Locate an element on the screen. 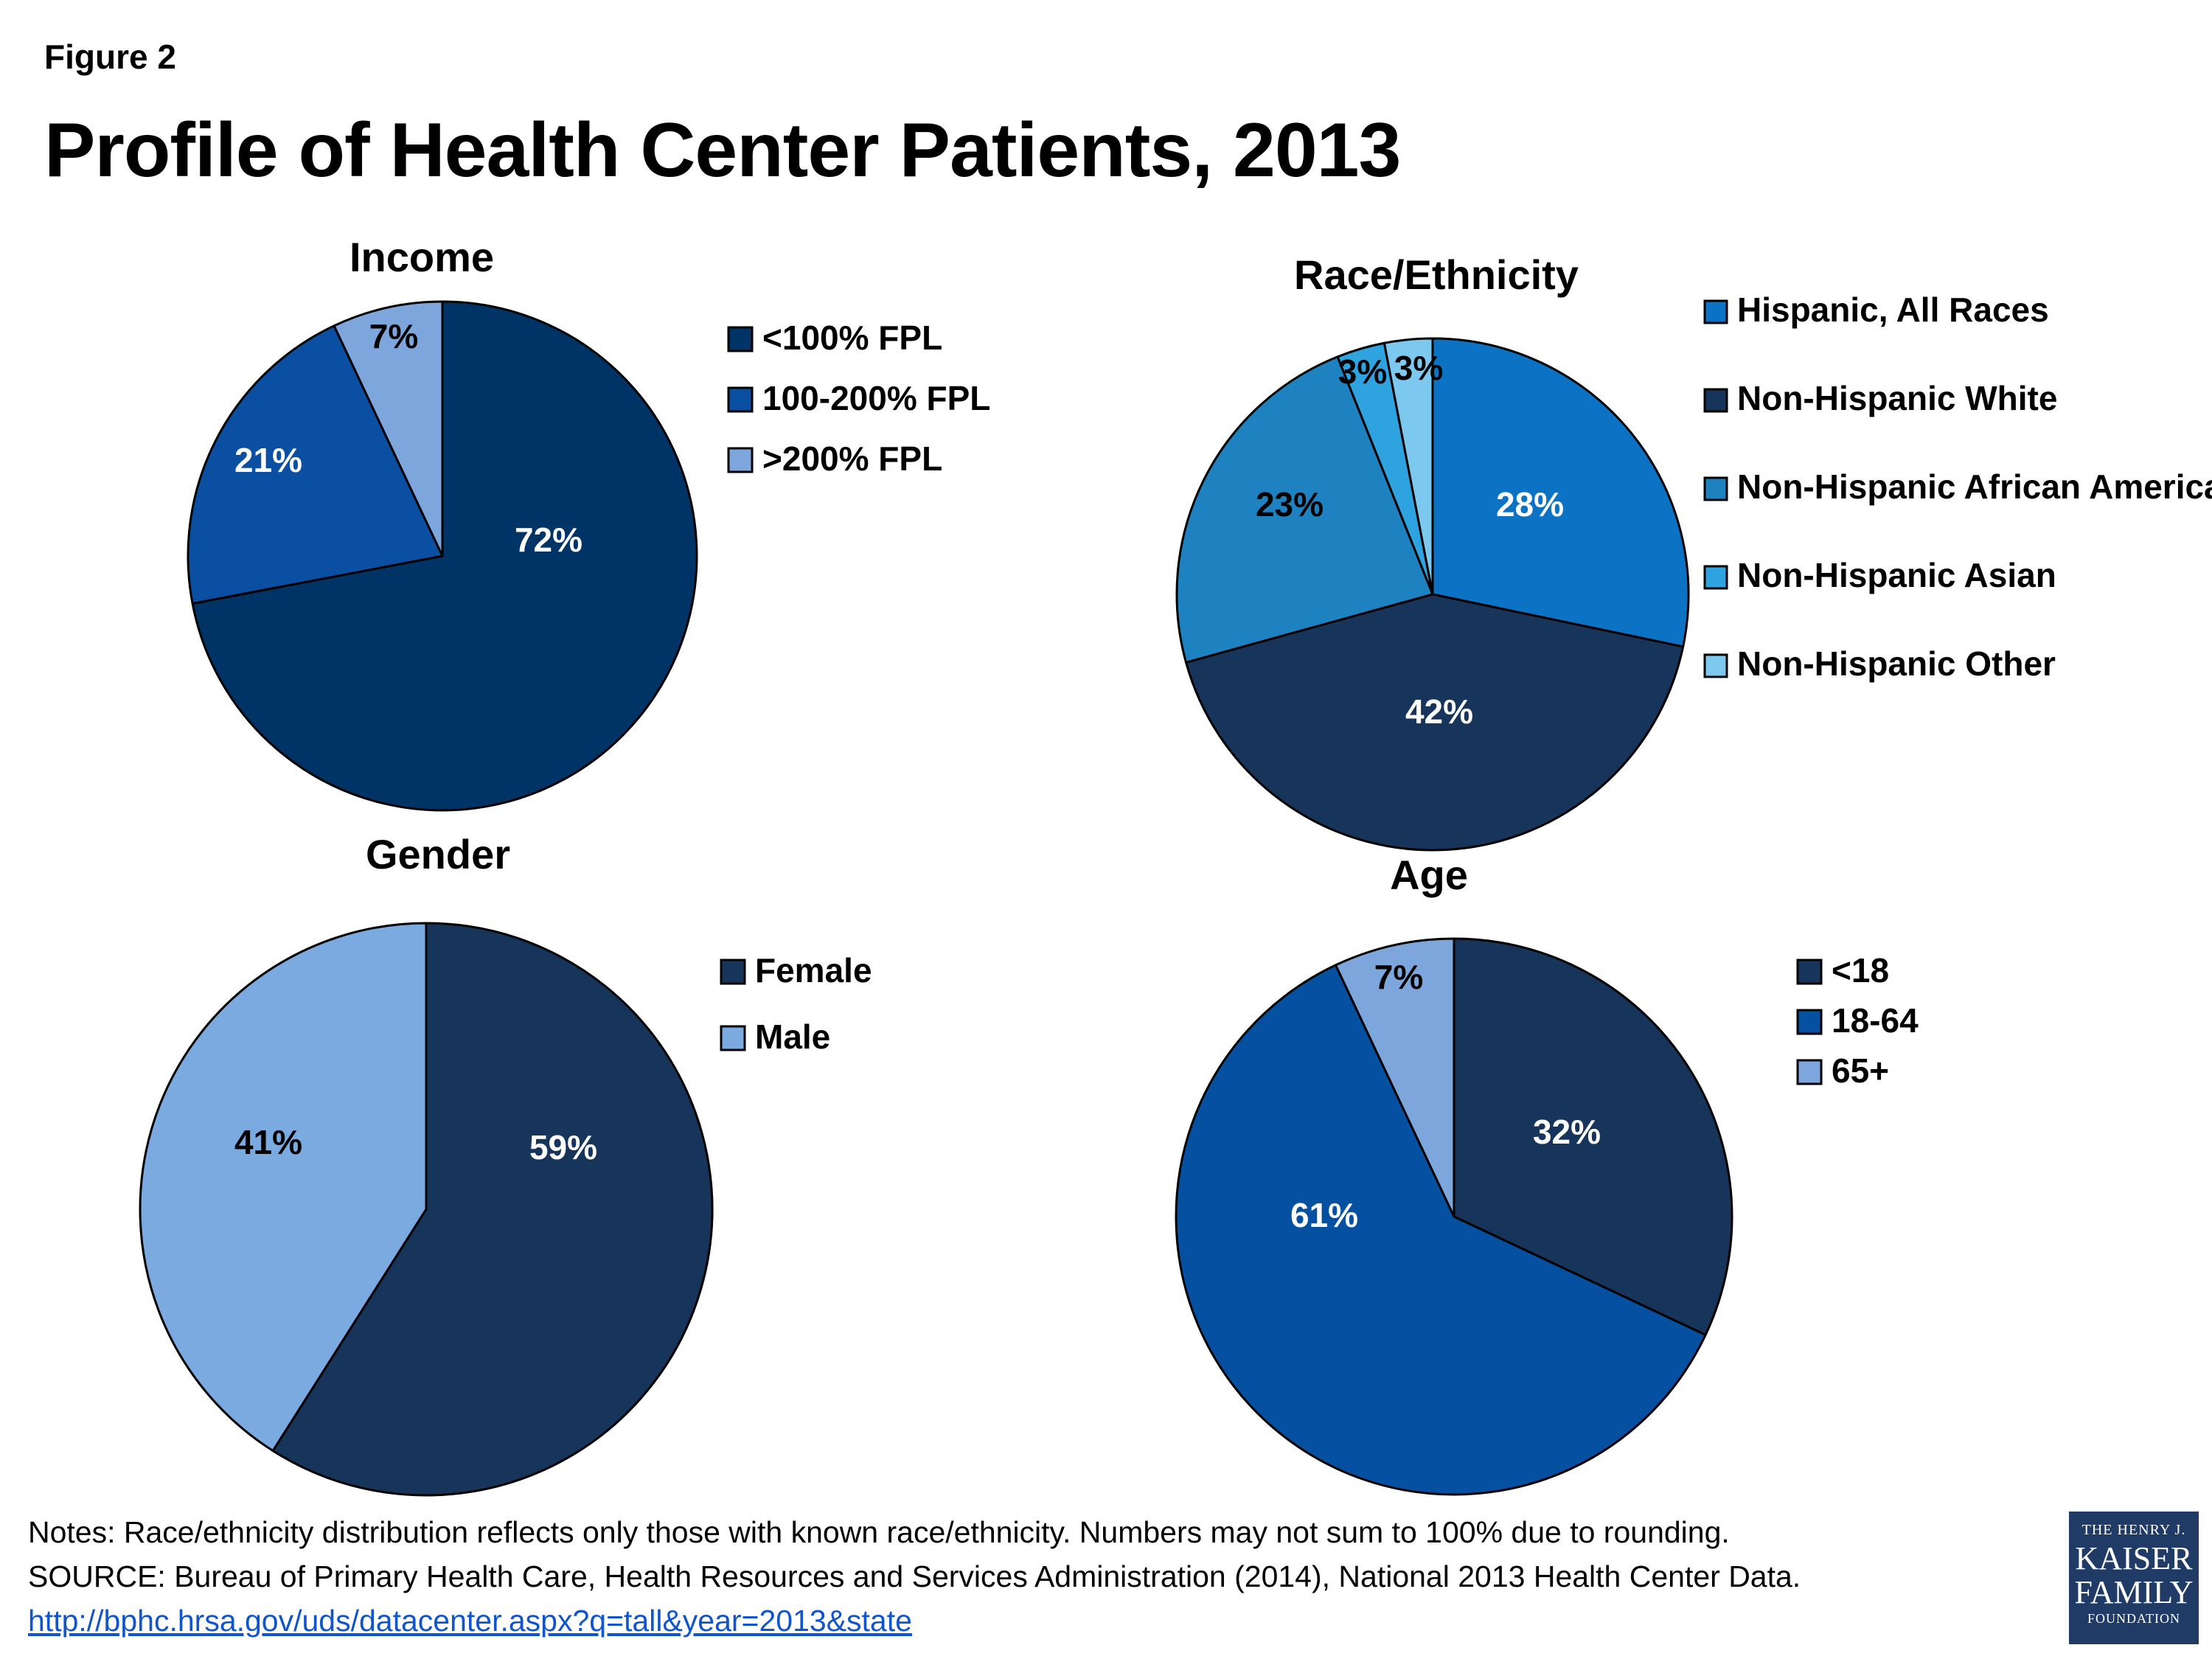 The image size is (2212, 1659). legend-label: 100-200% FPL is located at coordinates (876, 398).